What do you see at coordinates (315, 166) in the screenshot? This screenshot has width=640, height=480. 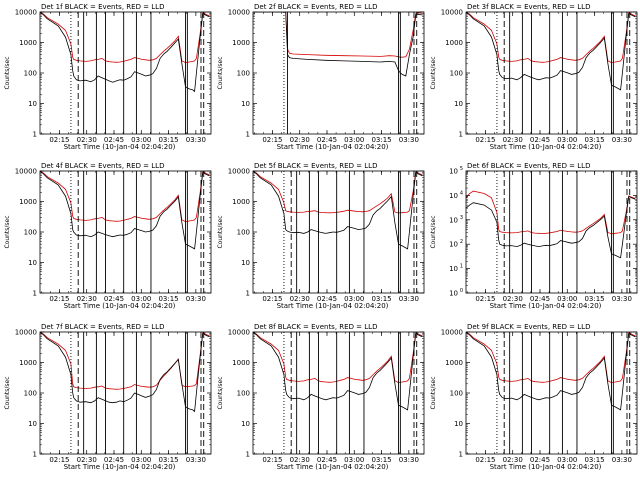 I see `chart-title: Det 5f BLACK = Events, RED = LLD` at bounding box center [315, 166].